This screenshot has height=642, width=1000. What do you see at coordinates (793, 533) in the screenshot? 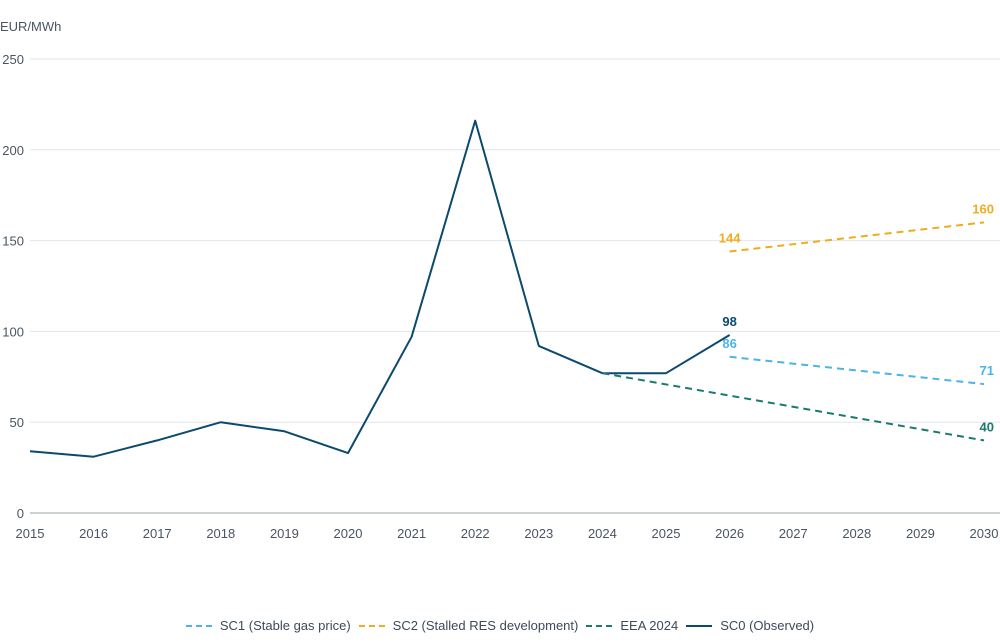
I see `x-tick-label: 2027` at bounding box center [793, 533].